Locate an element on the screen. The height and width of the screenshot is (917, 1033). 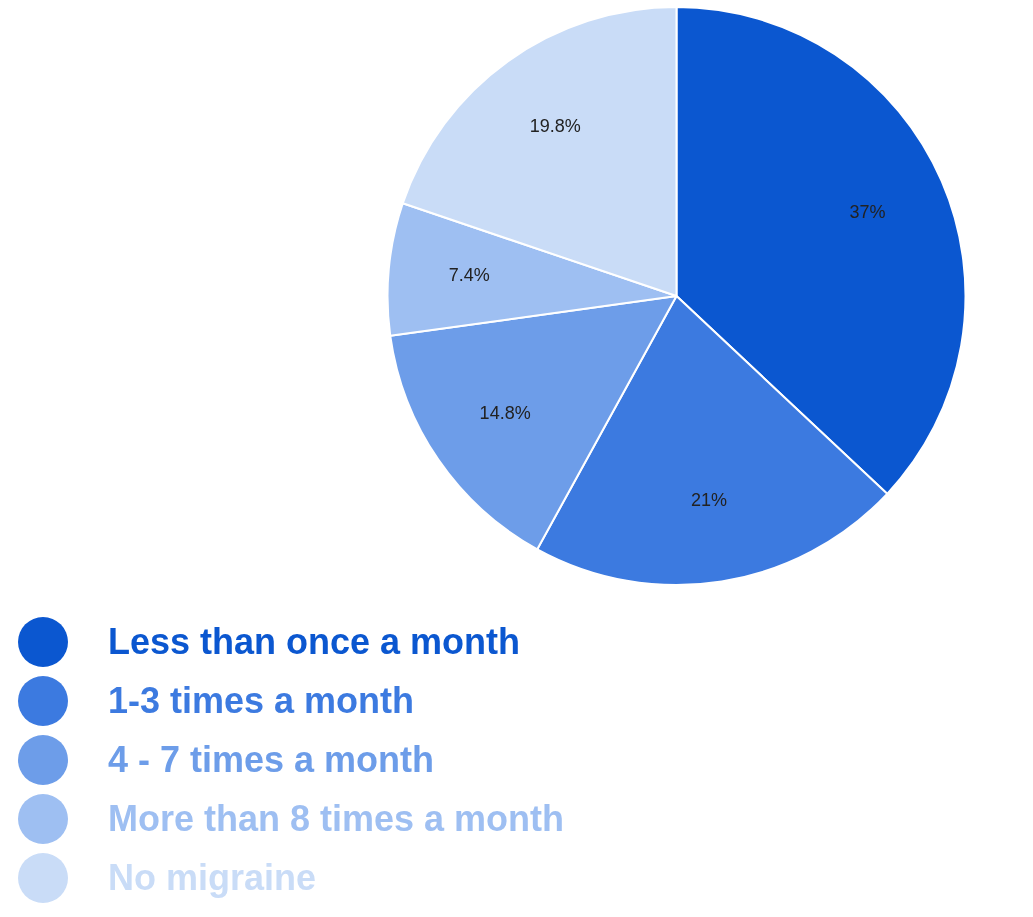
data-label: 19.8% is located at coordinates (555, 125).